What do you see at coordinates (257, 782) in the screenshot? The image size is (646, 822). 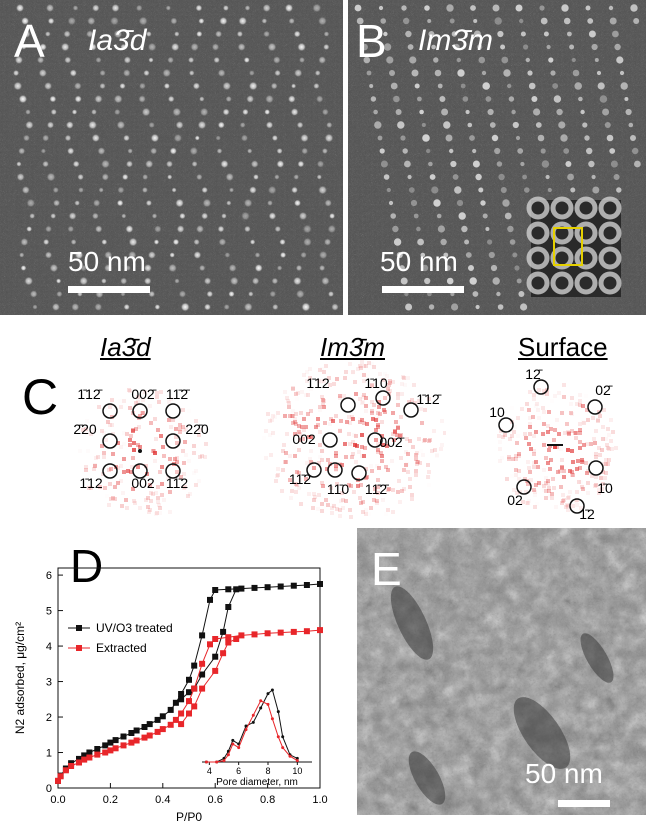 I see `inset-x-axis-label: Pore diameter, nm` at bounding box center [257, 782].